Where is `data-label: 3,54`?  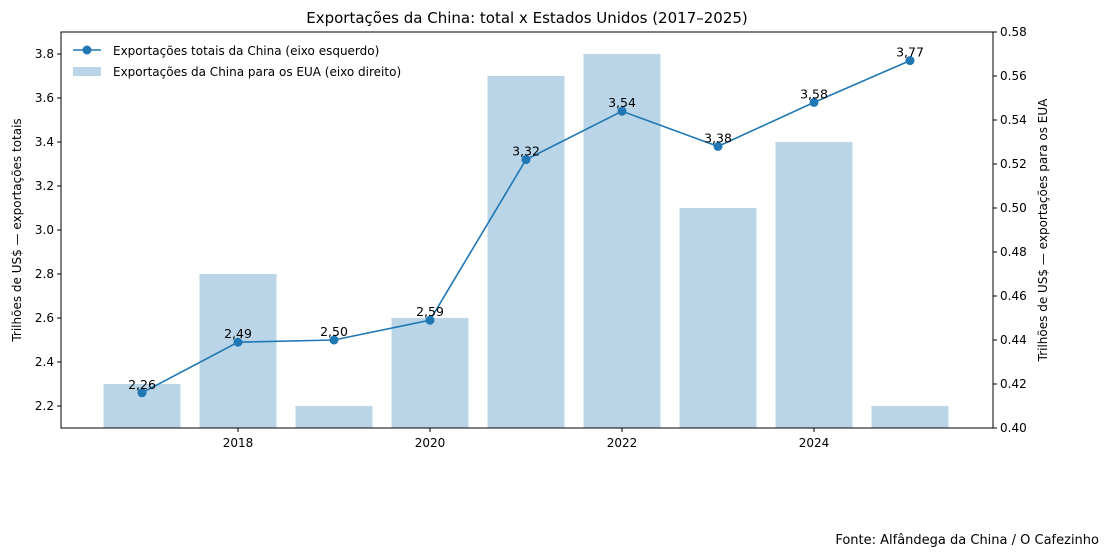 data-label: 3,54 is located at coordinates (622, 102).